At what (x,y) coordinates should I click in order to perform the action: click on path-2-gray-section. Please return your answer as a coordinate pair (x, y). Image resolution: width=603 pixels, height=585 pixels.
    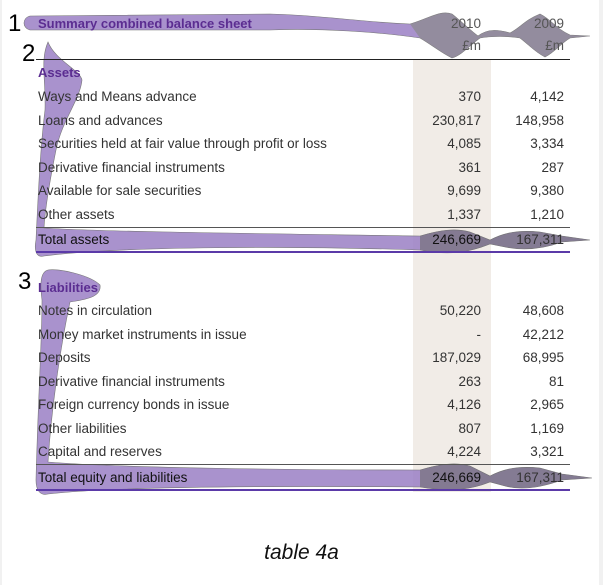
    Looking at the image, I should click on (505, 241).